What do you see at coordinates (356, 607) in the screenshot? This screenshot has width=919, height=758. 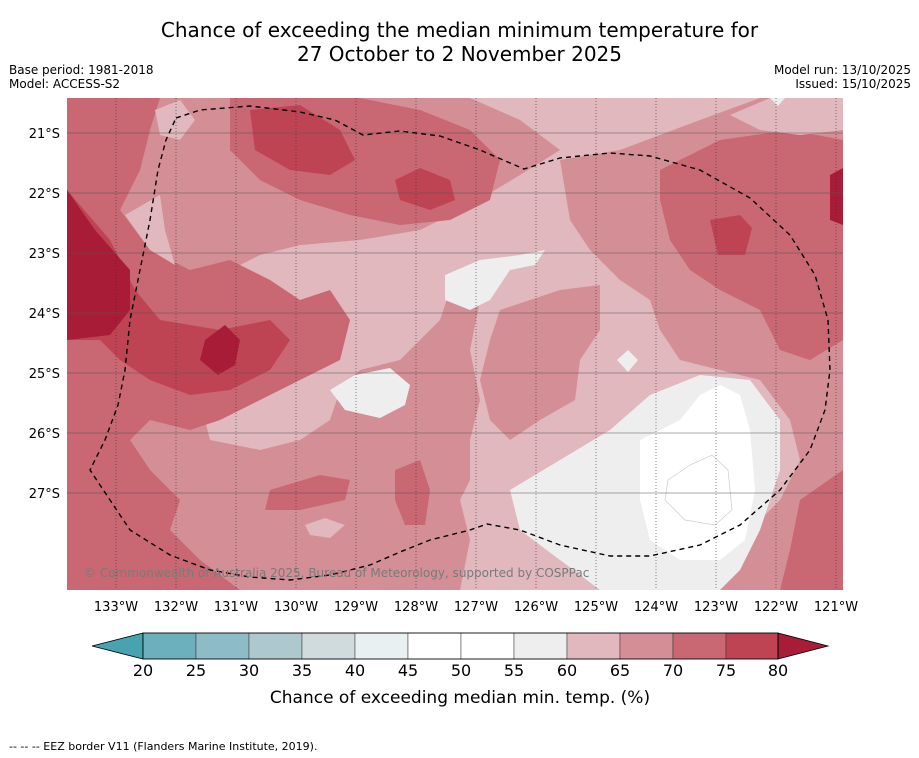 I see `lon-label: 129°W` at bounding box center [356, 607].